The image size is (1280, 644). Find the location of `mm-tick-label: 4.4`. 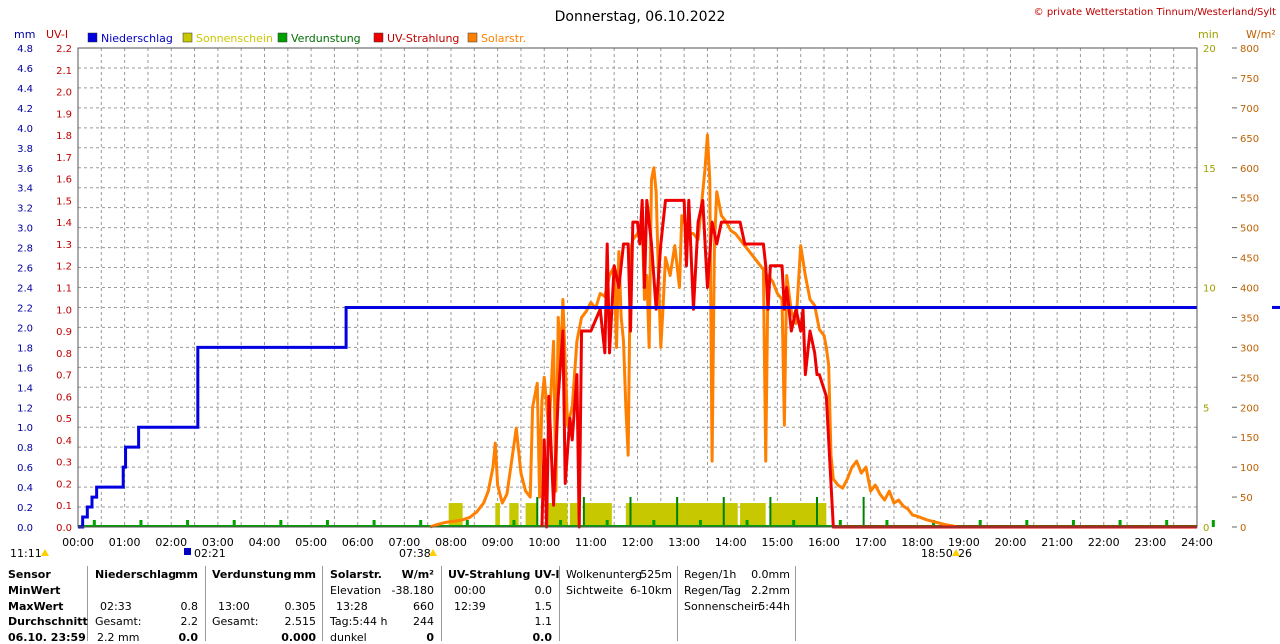

mm-tick-label: 4.4 is located at coordinates (25, 89).